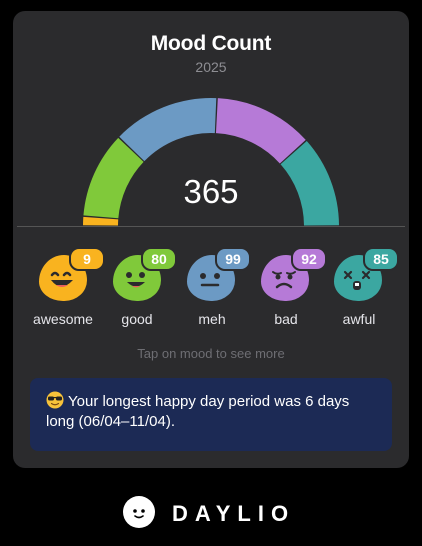 The image size is (422, 546). I want to click on tap-hint: Tap on mood to see more, so click(211, 353).